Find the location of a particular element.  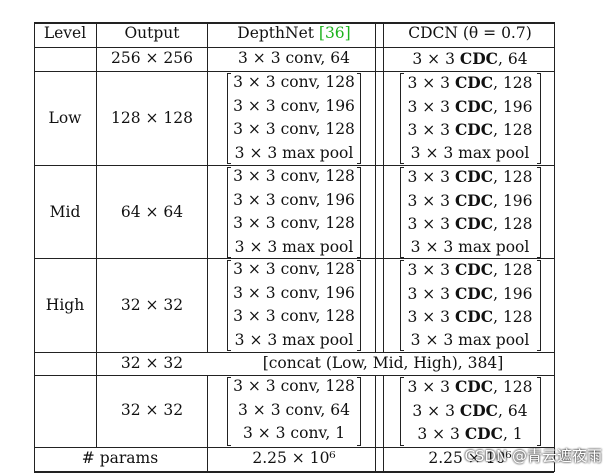

level-high-cdcn-layer: 3 × 3 CDC, 196 is located at coordinates (470, 293).